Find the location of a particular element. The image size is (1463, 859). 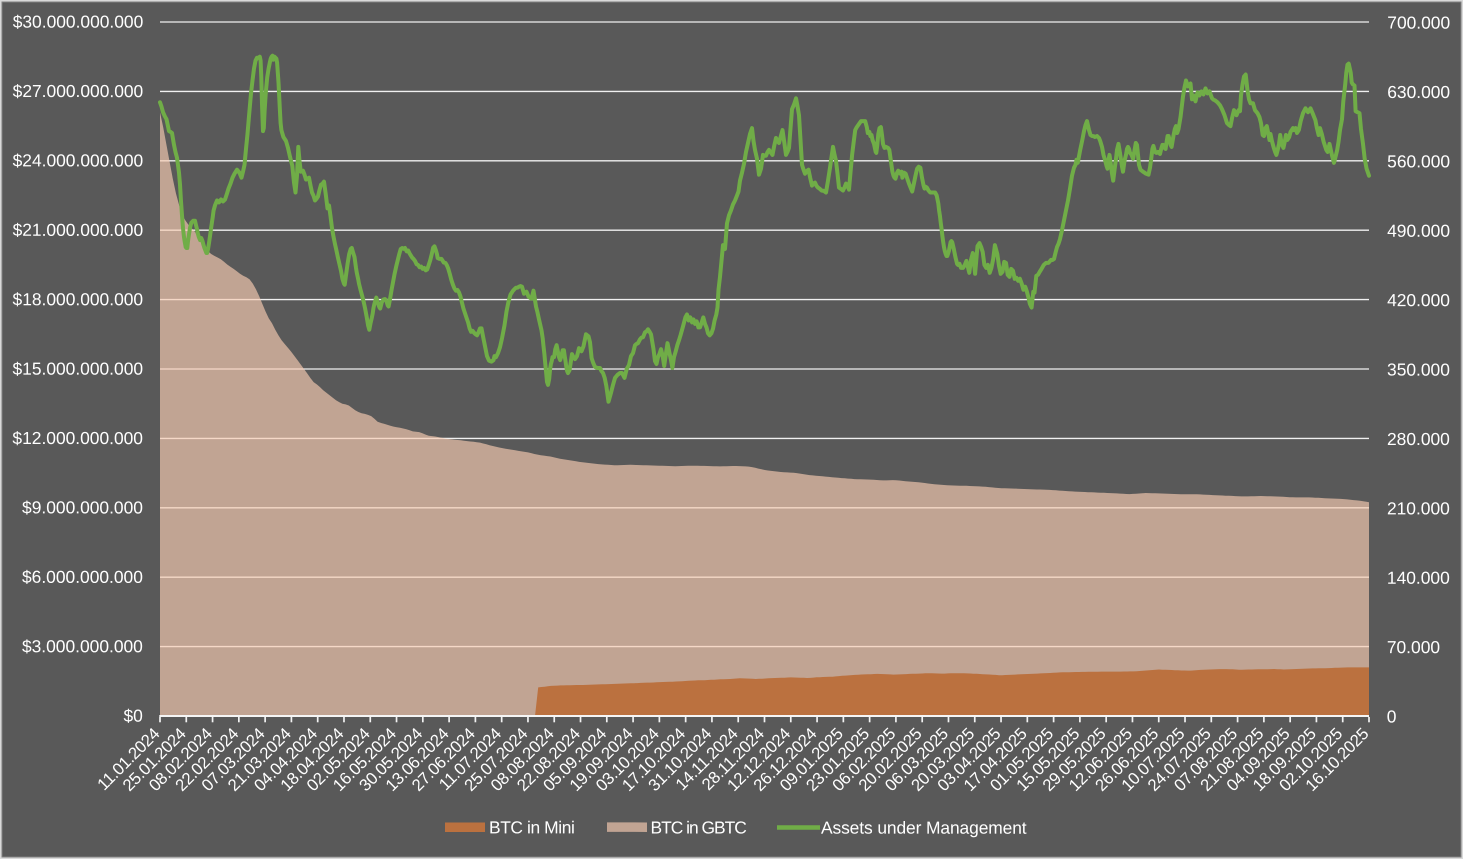

svg-text: 210.000 is located at coordinates (1418, 508).